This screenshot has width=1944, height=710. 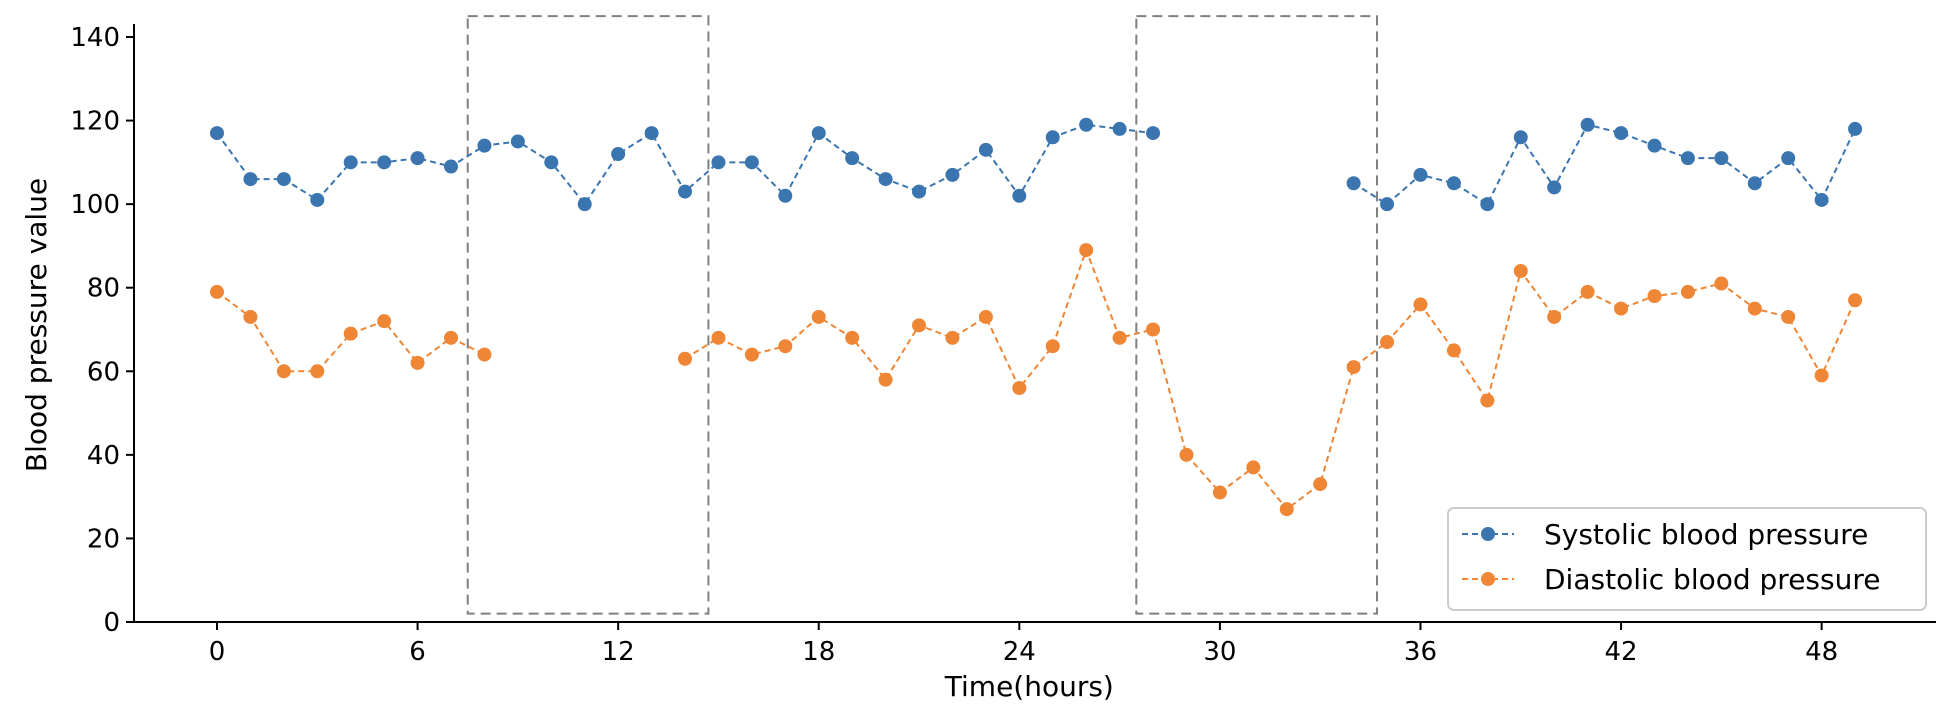 What do you see at coordinates (1821, 652) in the screenshot?
I see `x-tick-label-48: 48` at bounding box center [1821, 652].